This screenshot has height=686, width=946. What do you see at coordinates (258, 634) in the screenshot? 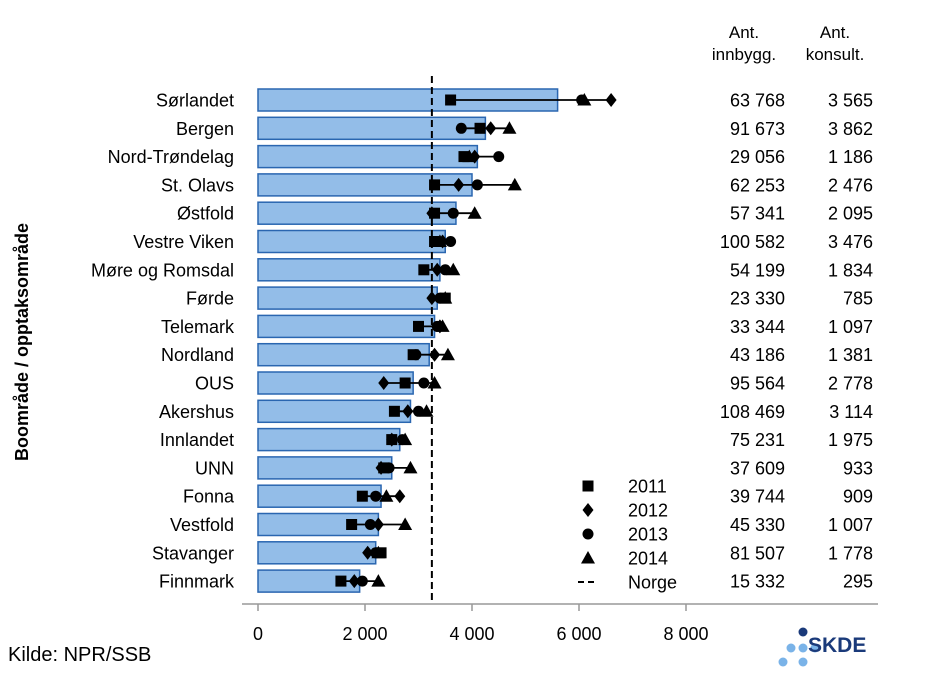
I see `x-tick-label: 0` at bounding box center [258, 634].